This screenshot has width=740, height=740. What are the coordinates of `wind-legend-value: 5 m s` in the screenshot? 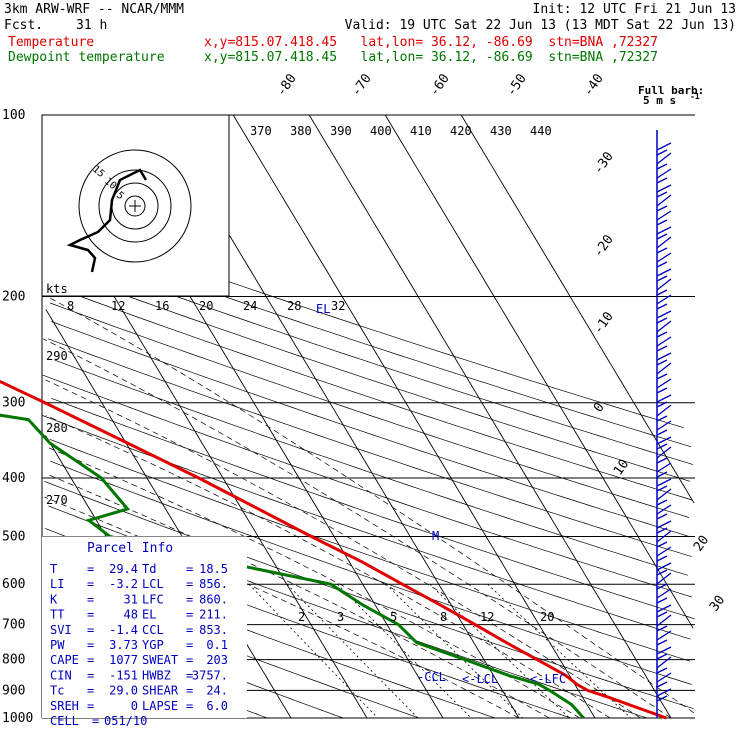 It's located at (659, 100).